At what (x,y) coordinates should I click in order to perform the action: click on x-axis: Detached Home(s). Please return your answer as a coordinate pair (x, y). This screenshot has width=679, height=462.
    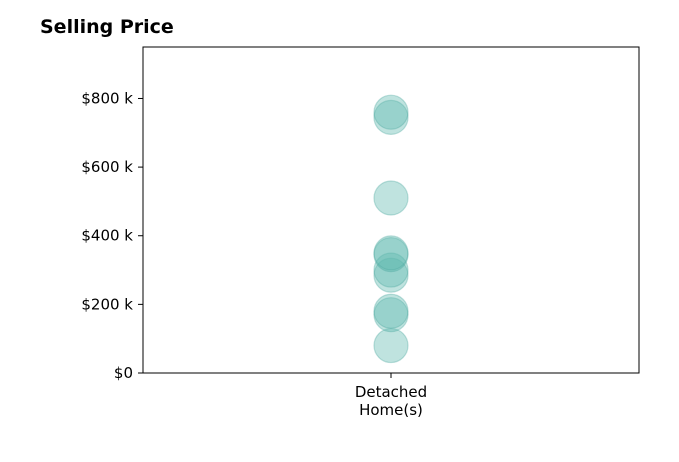
    Looking at the image, I should click on (391, 396).